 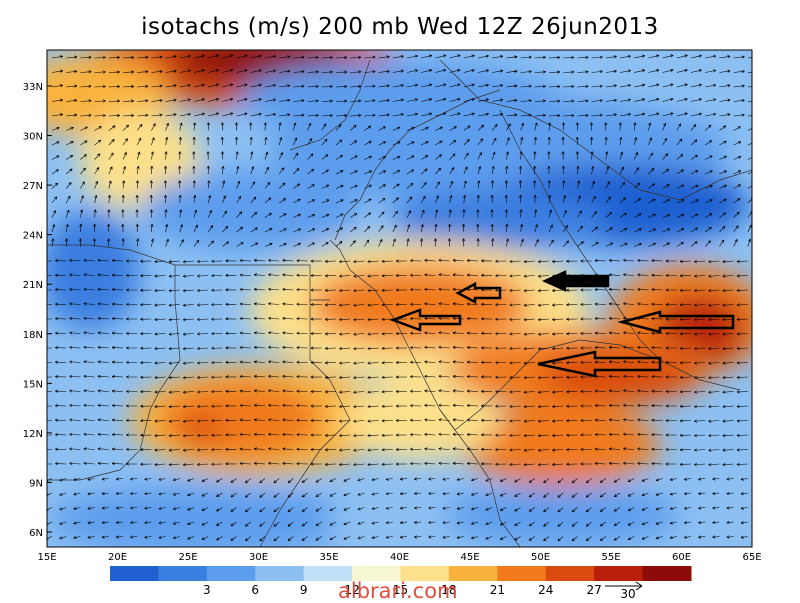 I want to click on reference-arrow, so click(x=624, y=586).